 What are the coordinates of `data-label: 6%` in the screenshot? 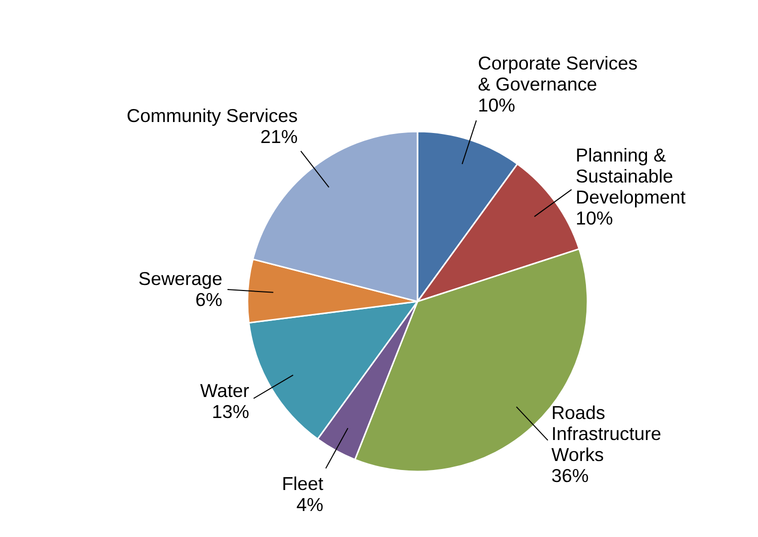 It's located at (208, 299).